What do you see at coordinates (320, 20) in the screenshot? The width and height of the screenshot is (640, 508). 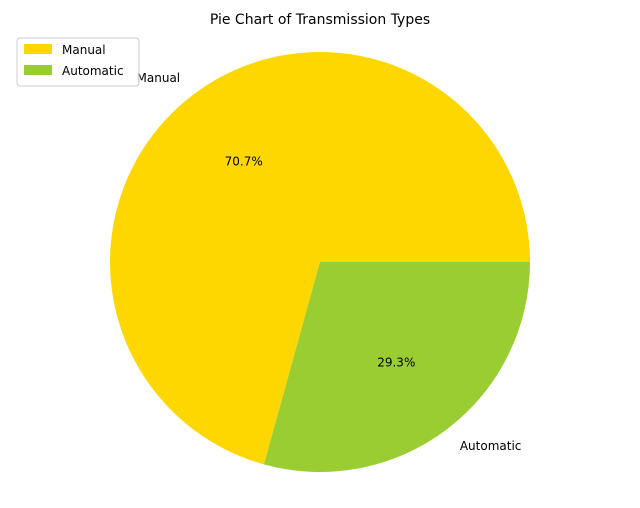 I see `chart-title: Pie Chart of Transmission Types` at bounding box center [320, 20].